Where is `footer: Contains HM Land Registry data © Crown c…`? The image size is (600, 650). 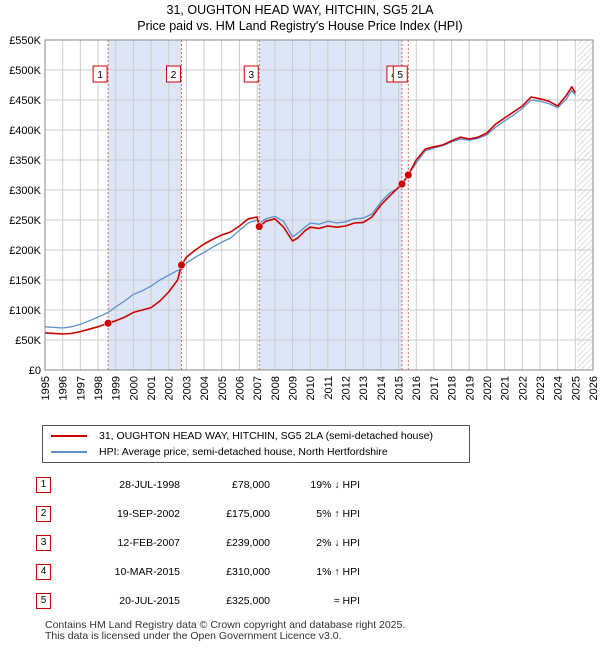 footer: Contains HM Land Registry data © Crown c… is located at coordinates (225, 631).